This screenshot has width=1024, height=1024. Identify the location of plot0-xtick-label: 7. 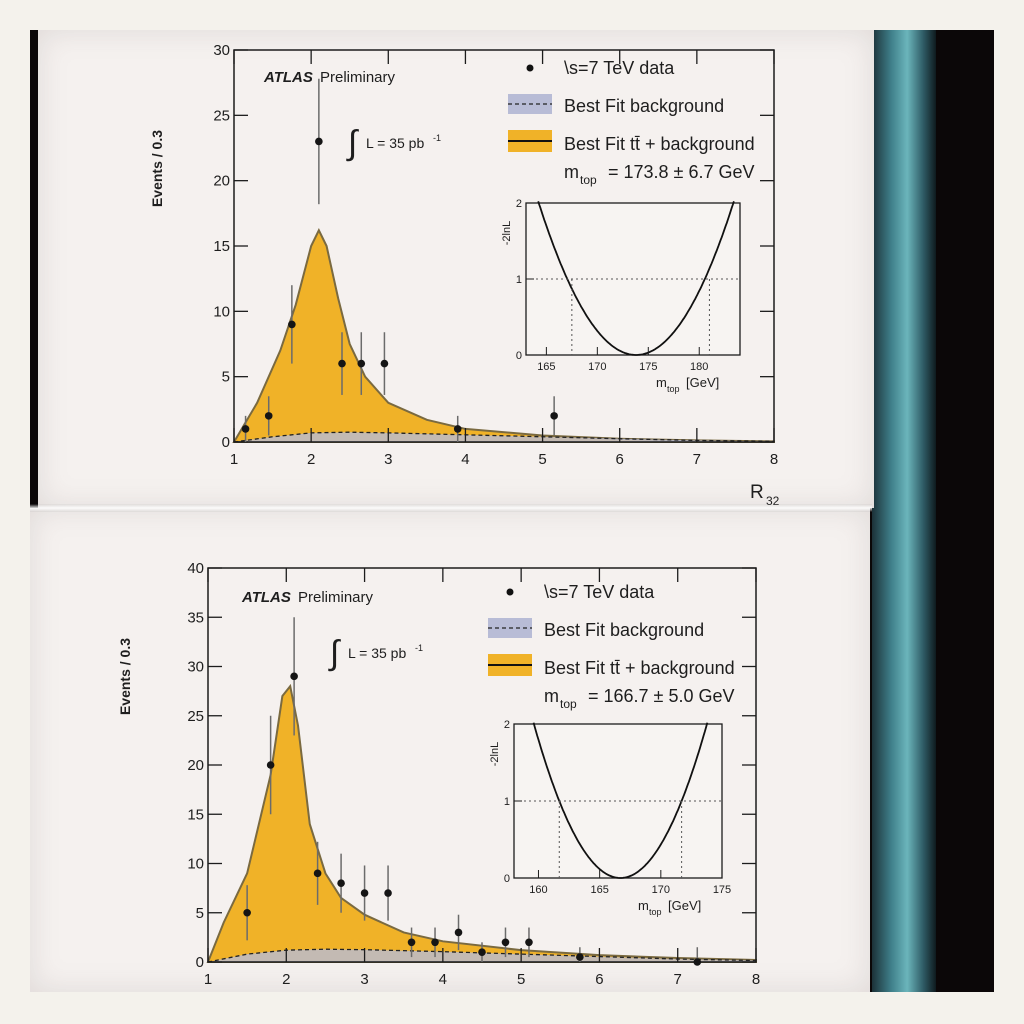
(697, 459).